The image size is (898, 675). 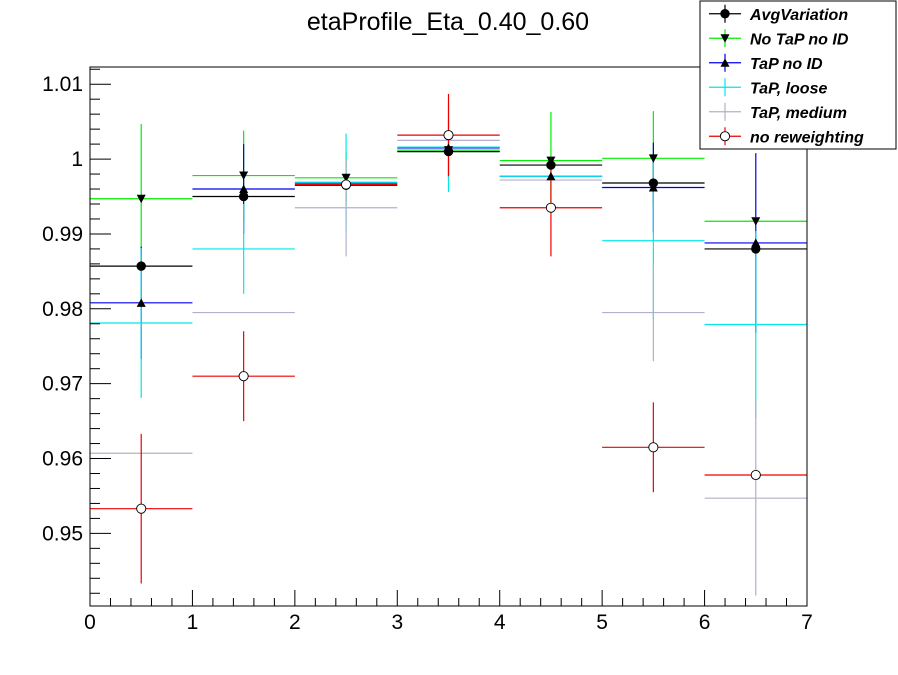 I want to click on x-tick-label: 3, so click(x=397, y=622).